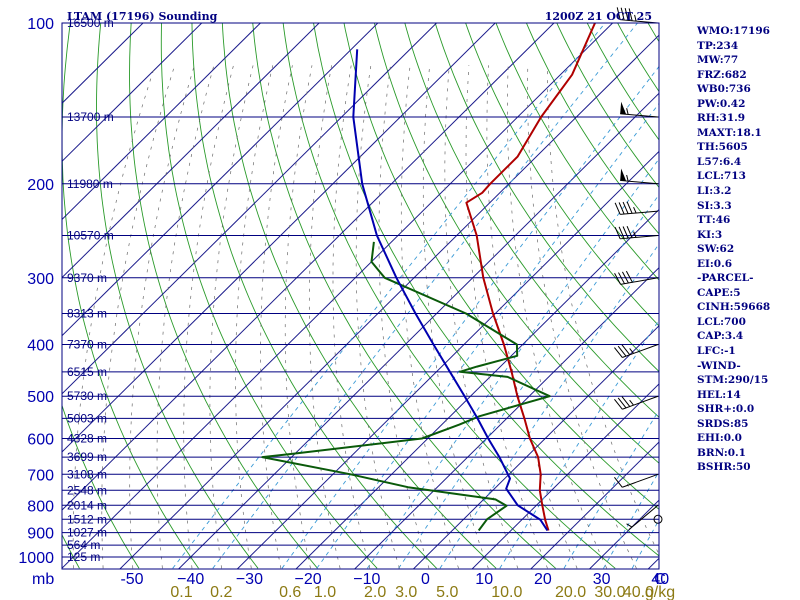 This screenshot has height=600, width=800. I want to click on index-row: FRZ:682, so click(722, 74).